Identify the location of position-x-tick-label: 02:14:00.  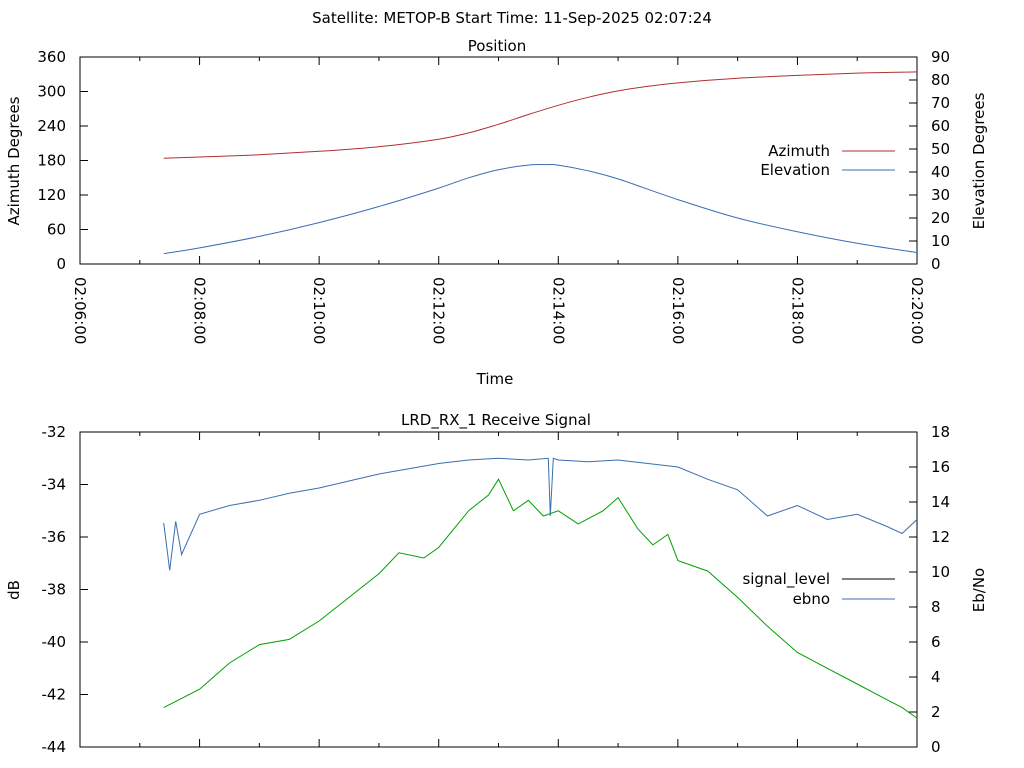
(558, 310).